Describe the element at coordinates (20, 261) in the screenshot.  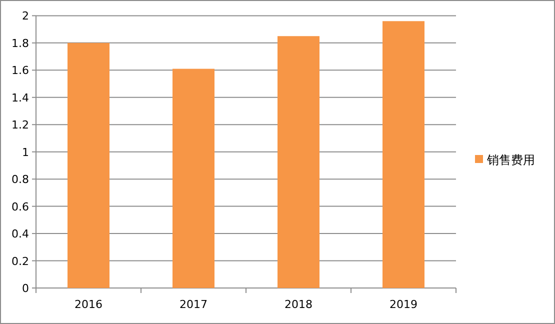
I see `y-tick-label: 0.2` at that location.